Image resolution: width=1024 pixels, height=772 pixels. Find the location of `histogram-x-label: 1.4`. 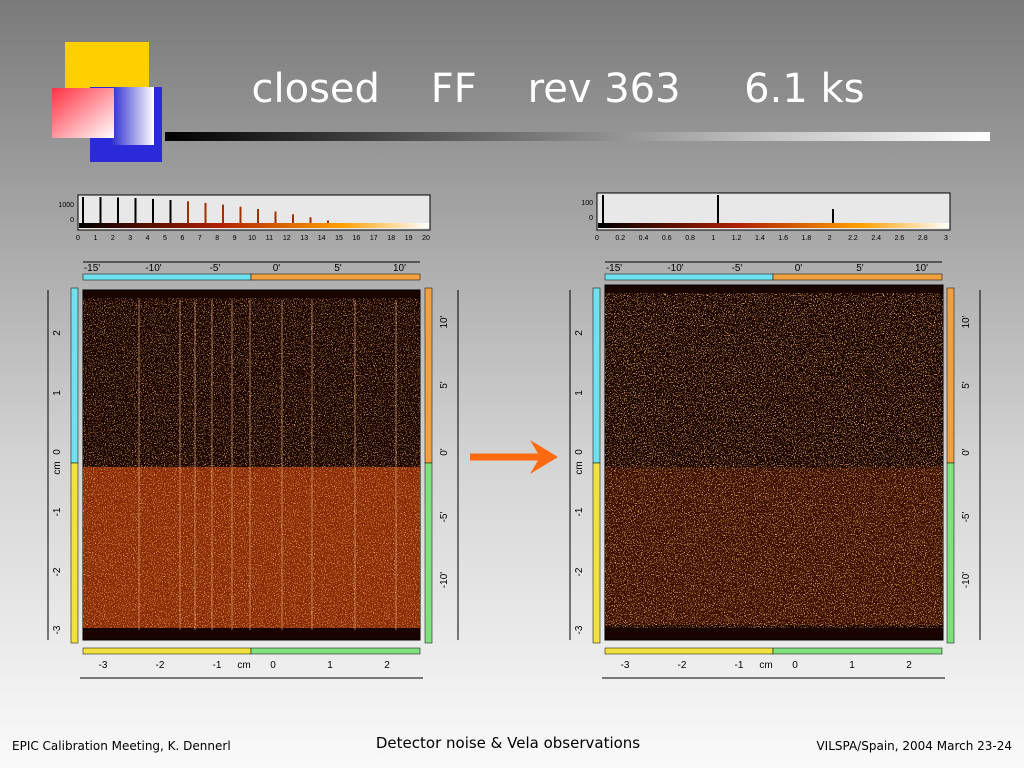

histogram-x-label: 1.4 is located at coordinates (760, 238).